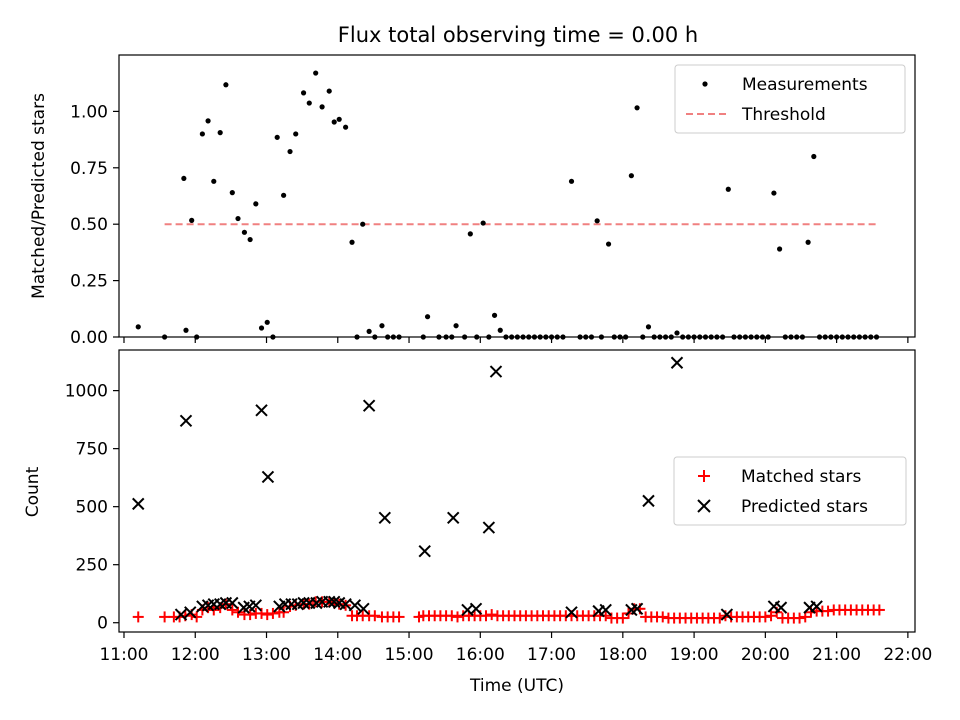 The height and width of the screenshot is (720, 960). What do you see at coordinates (705, 84) in the screenshot?
I see `legend-measurements-marker` at bounding box center [705, 84].